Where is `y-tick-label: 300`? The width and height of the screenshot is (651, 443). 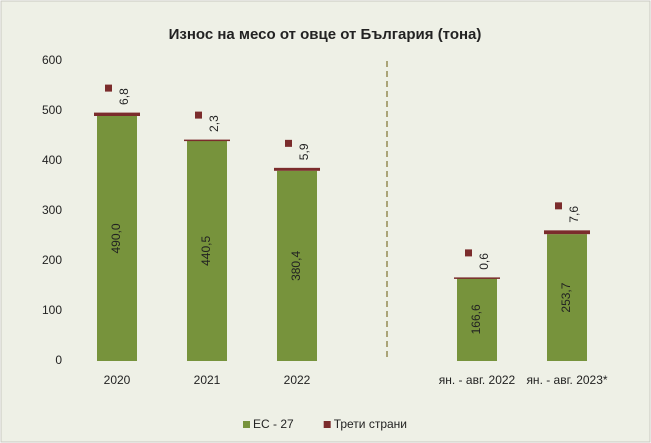
y-tick-label: 300 is located at coordinates (52, 210).